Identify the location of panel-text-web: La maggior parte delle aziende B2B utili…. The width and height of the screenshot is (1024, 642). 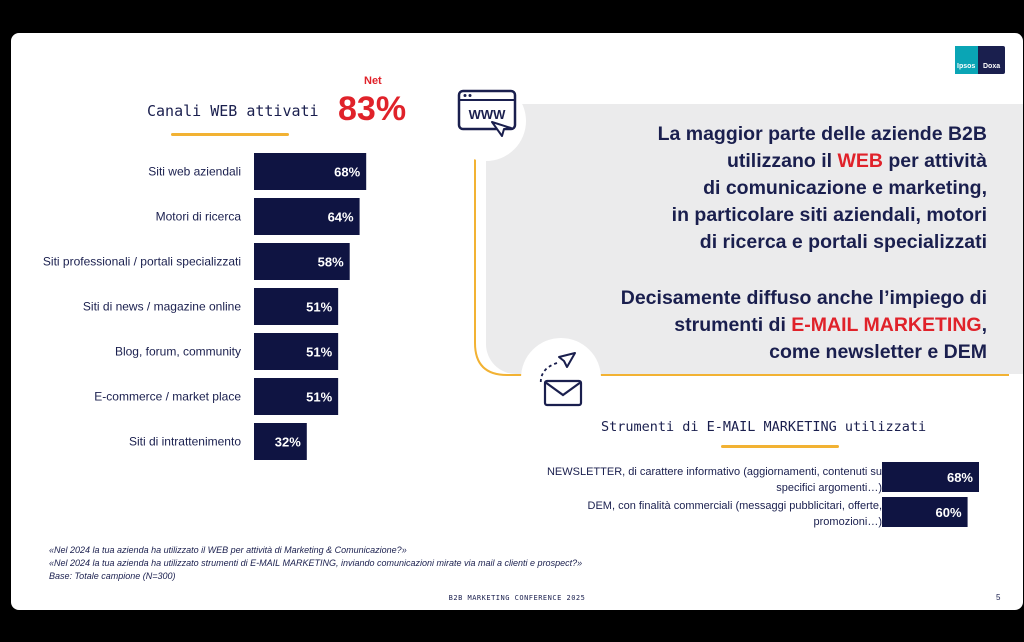
(822, 188).